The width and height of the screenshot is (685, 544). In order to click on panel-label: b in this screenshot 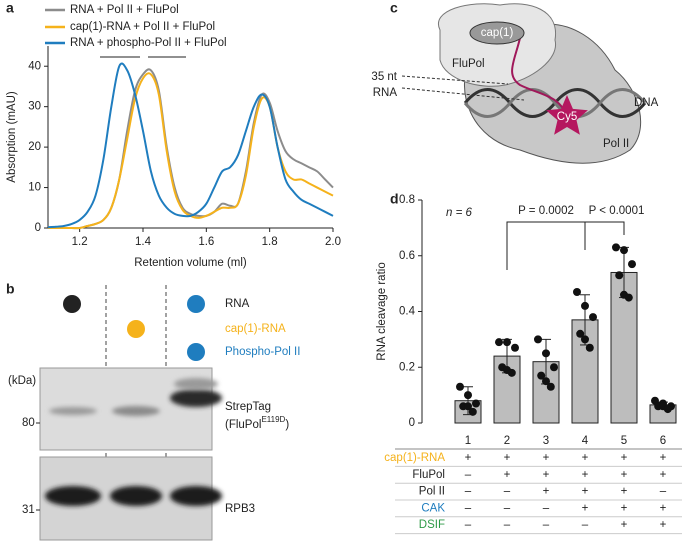, I will do `click(10, 289)`.